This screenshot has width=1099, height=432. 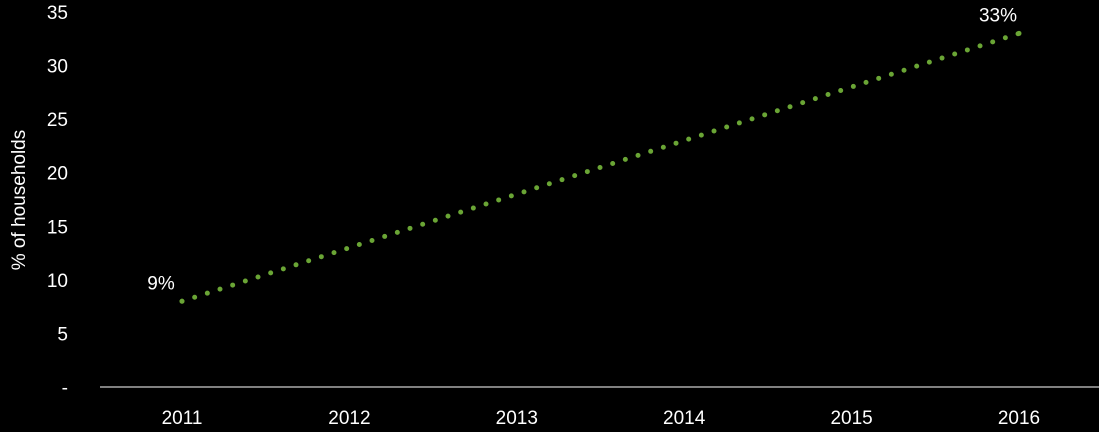 I want to click on y-tick-label: 10, so click(x=57, y=281).